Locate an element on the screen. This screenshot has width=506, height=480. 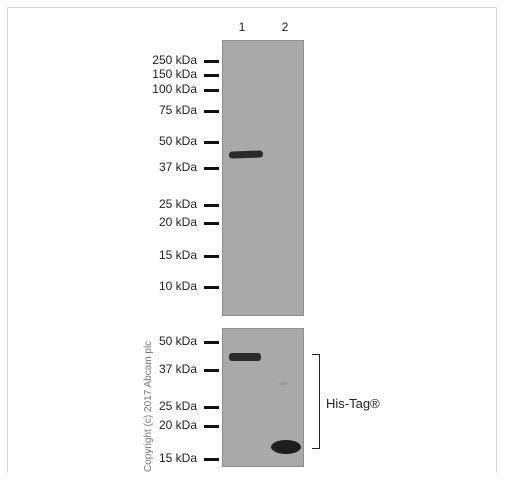
lane-label-1: 1 is located at coordinates (242, 27).